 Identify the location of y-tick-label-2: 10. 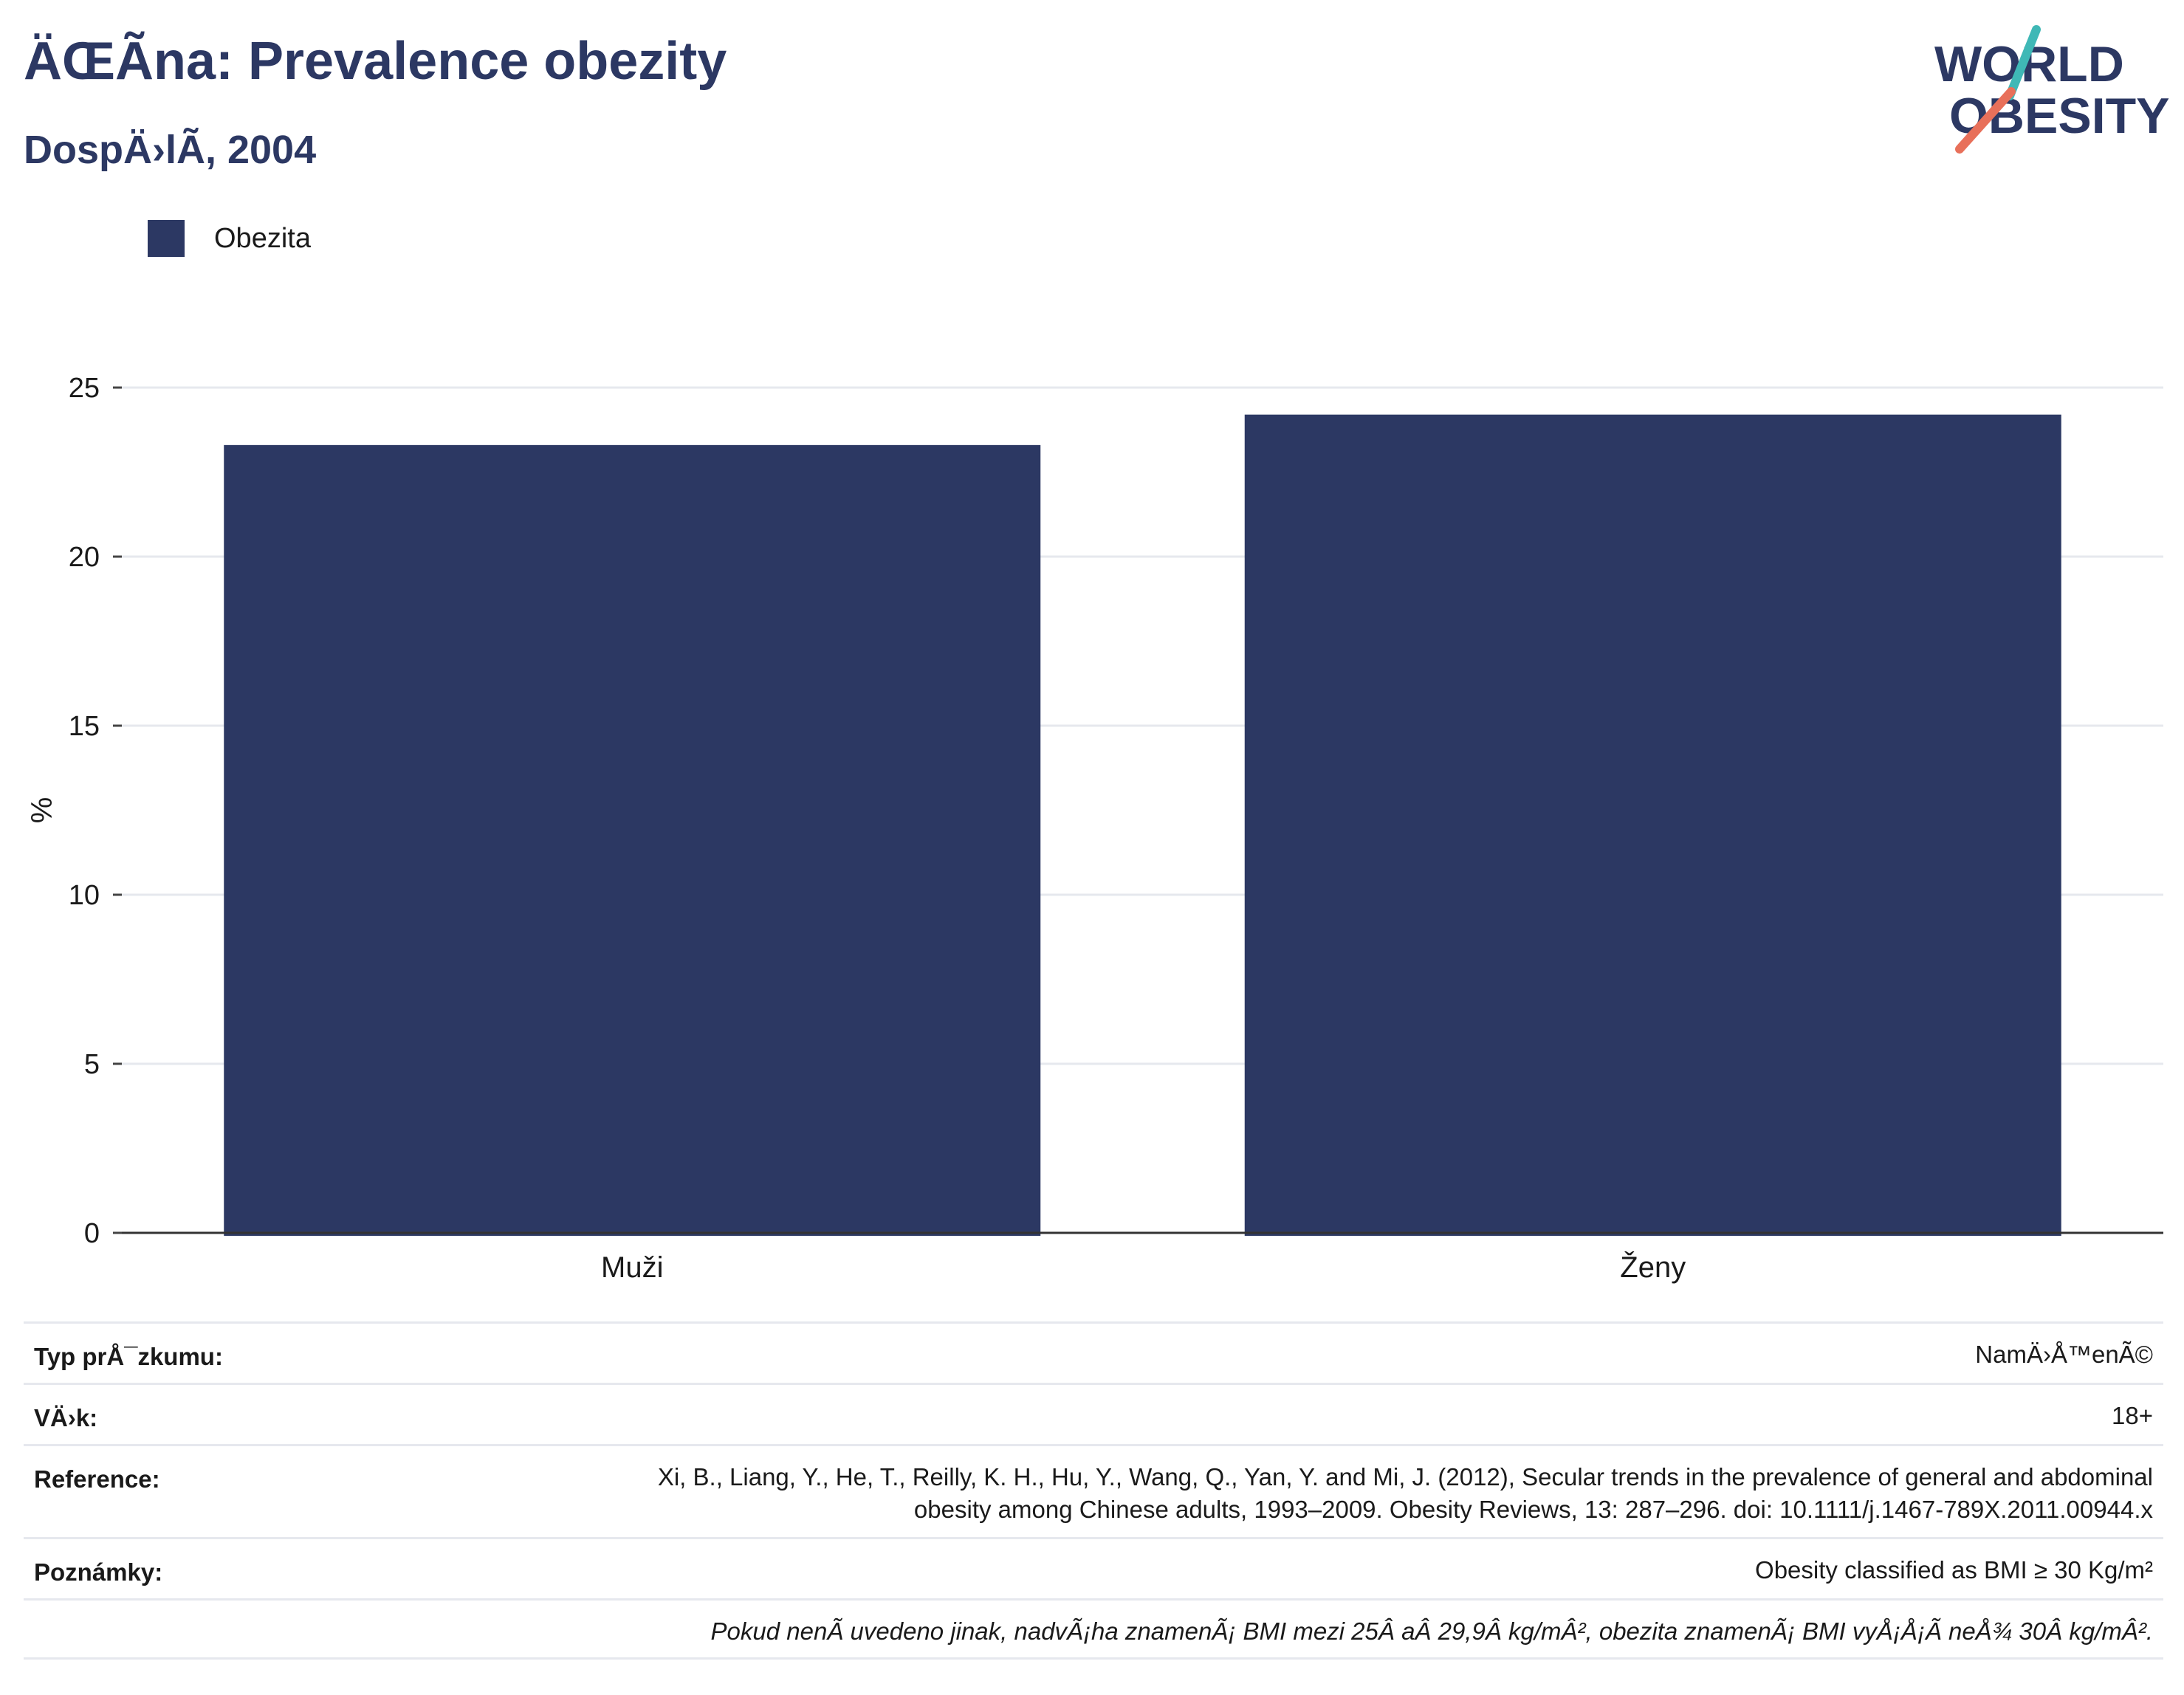
(85, 895).